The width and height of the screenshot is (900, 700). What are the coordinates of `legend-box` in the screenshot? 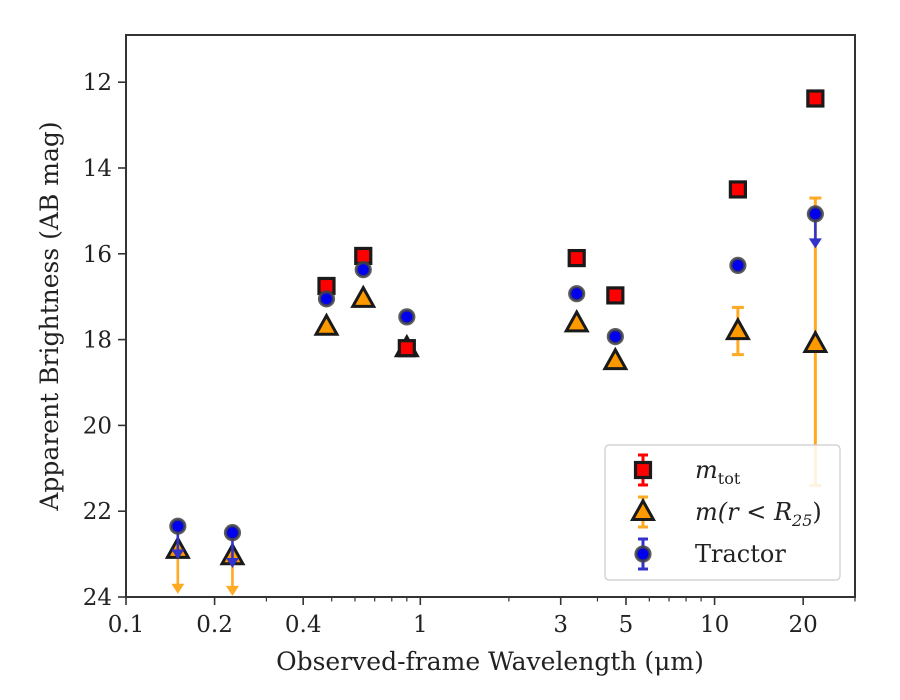 It's located at (722, 512).